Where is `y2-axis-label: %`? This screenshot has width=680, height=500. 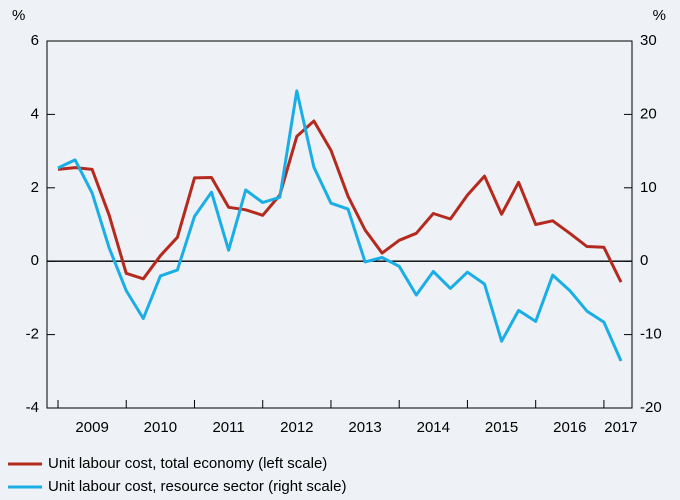 y2-axis-label: % is located at coordinates (659, 15).